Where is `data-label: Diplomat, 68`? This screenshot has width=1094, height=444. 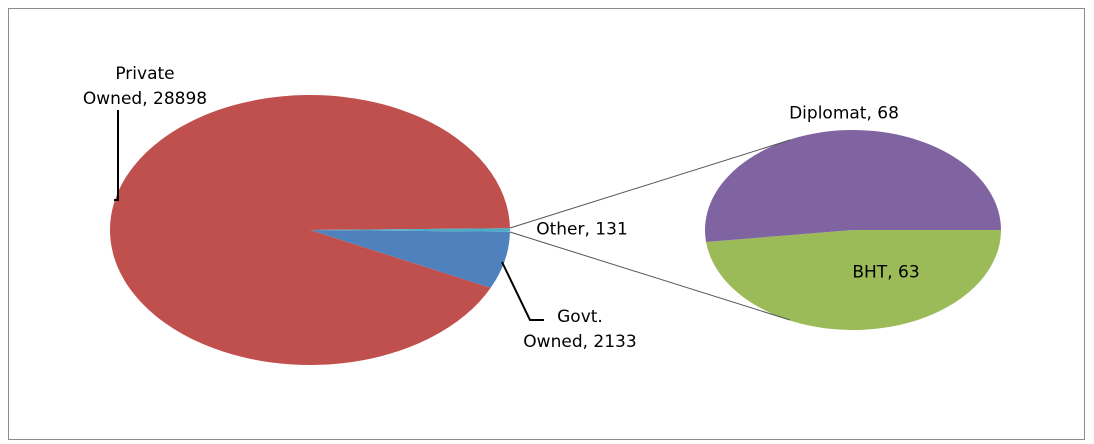
data-label: Diplomat, 68 is located at coordinates (844, 113).